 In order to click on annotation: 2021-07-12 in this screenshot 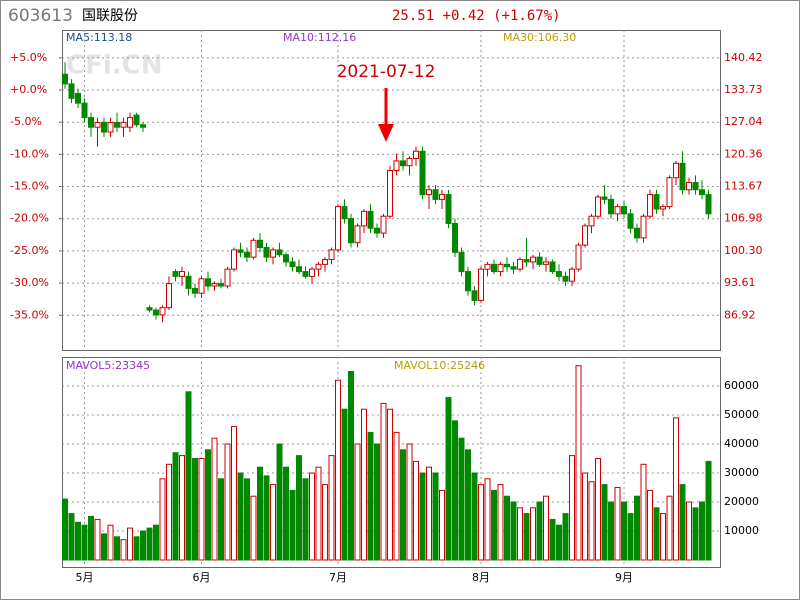, I will do `click(386, 72)`.